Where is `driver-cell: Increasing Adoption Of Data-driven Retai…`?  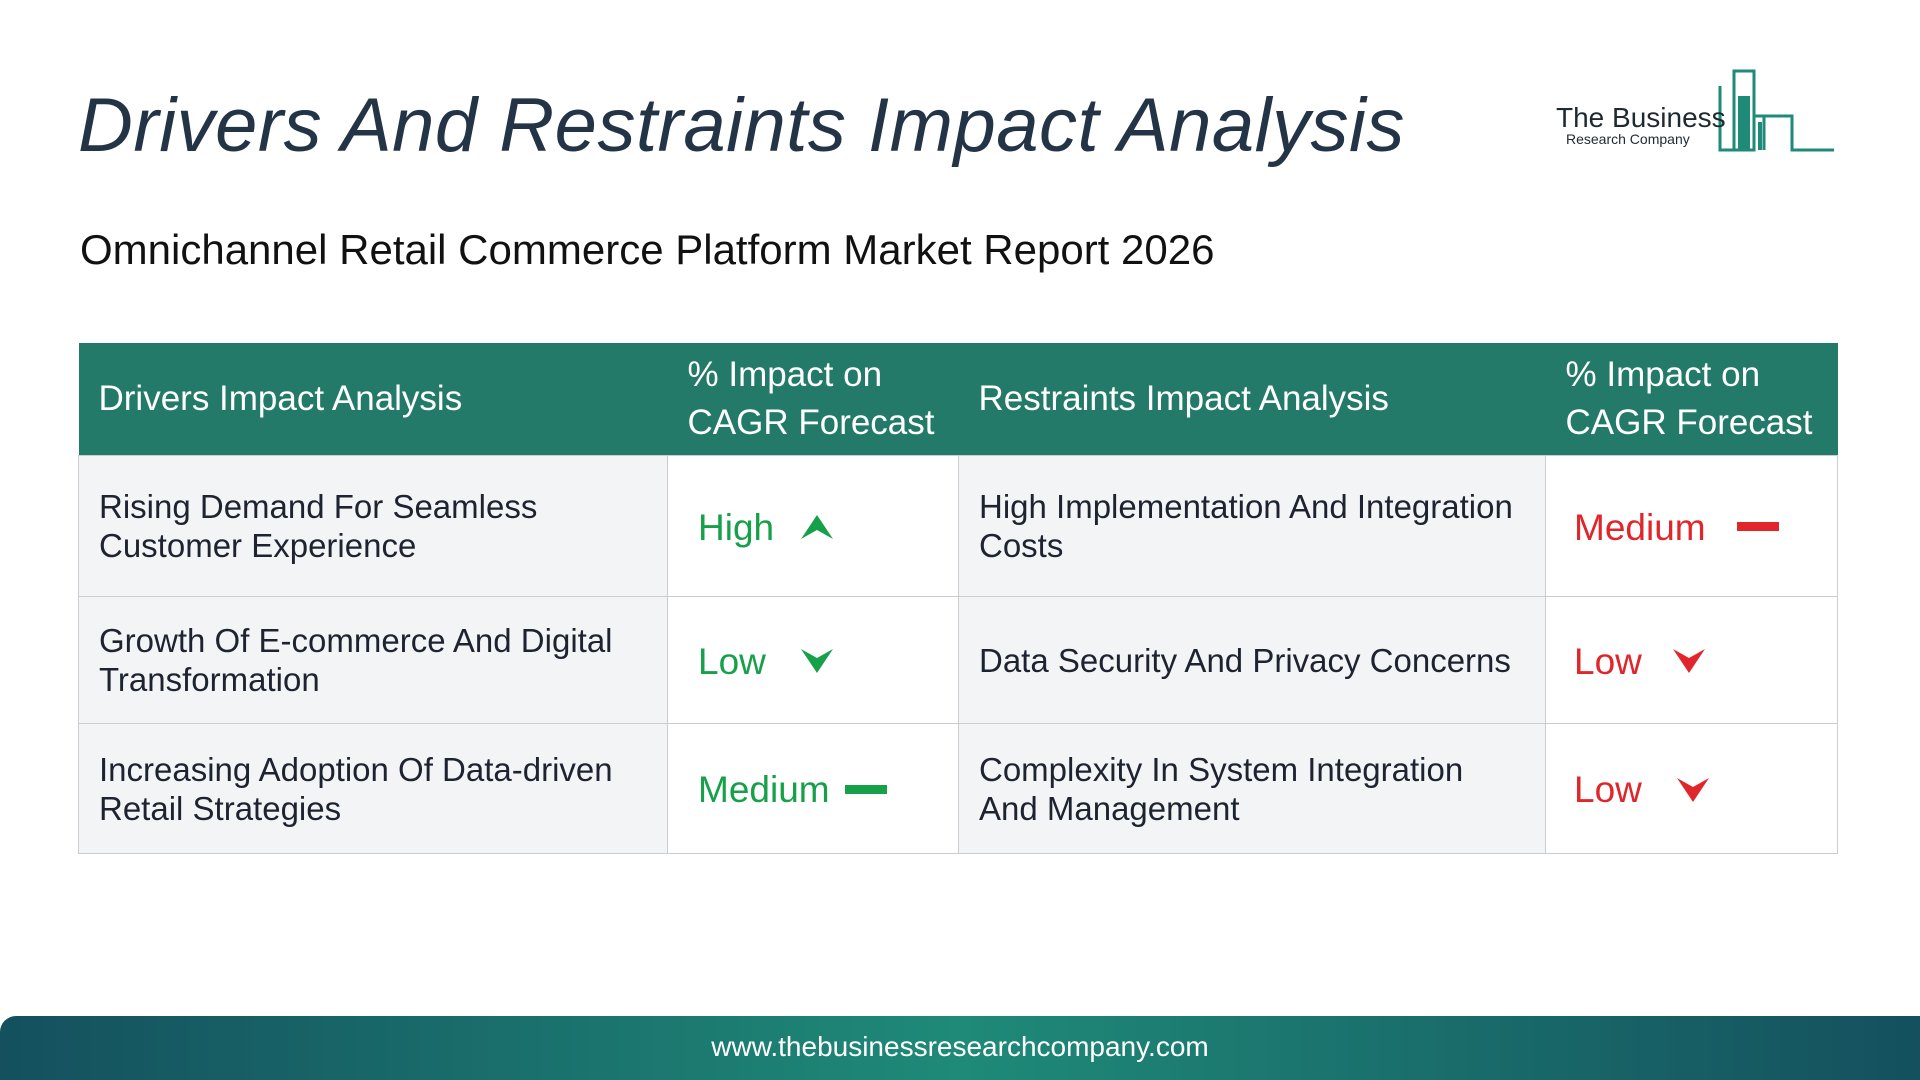 driver-cell: Increasing Adoption Of Data-driven Retai… is located at coordinates (373, 788).